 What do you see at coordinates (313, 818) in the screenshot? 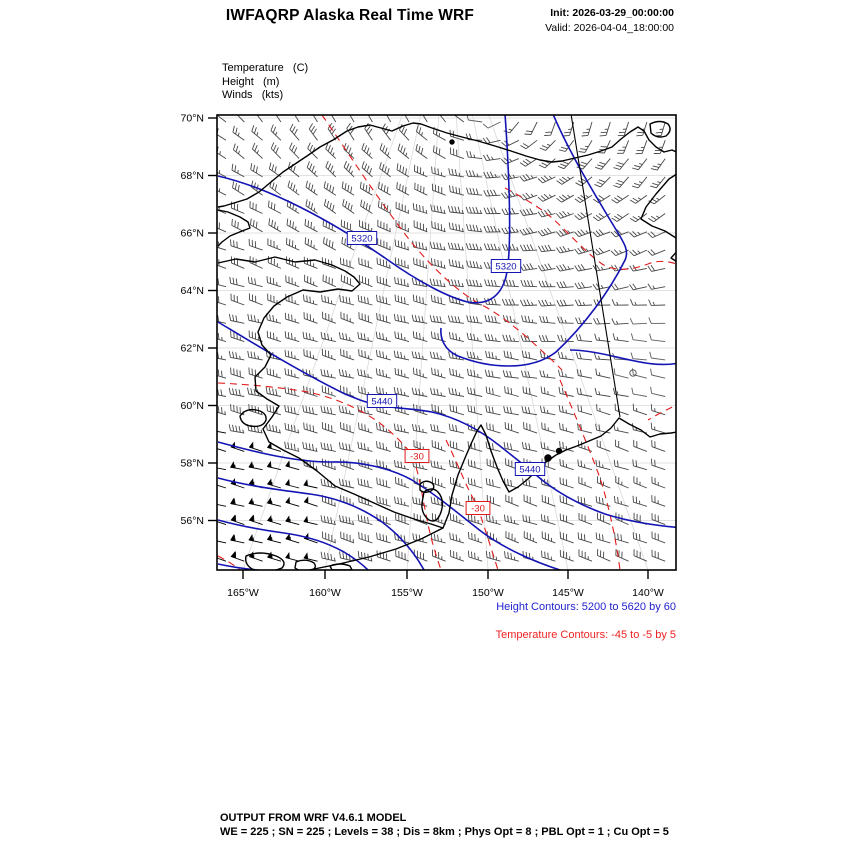
I see `footer-model-line: OUTPUT FROM WRF V4.6.1 MODEL` at bounding box center [313, 818].